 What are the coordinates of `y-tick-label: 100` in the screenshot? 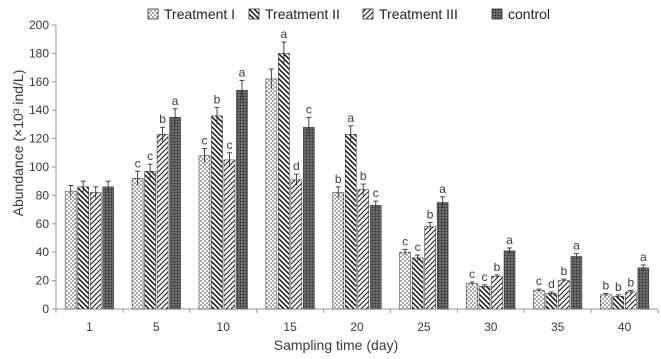 It's located at (39, 167).